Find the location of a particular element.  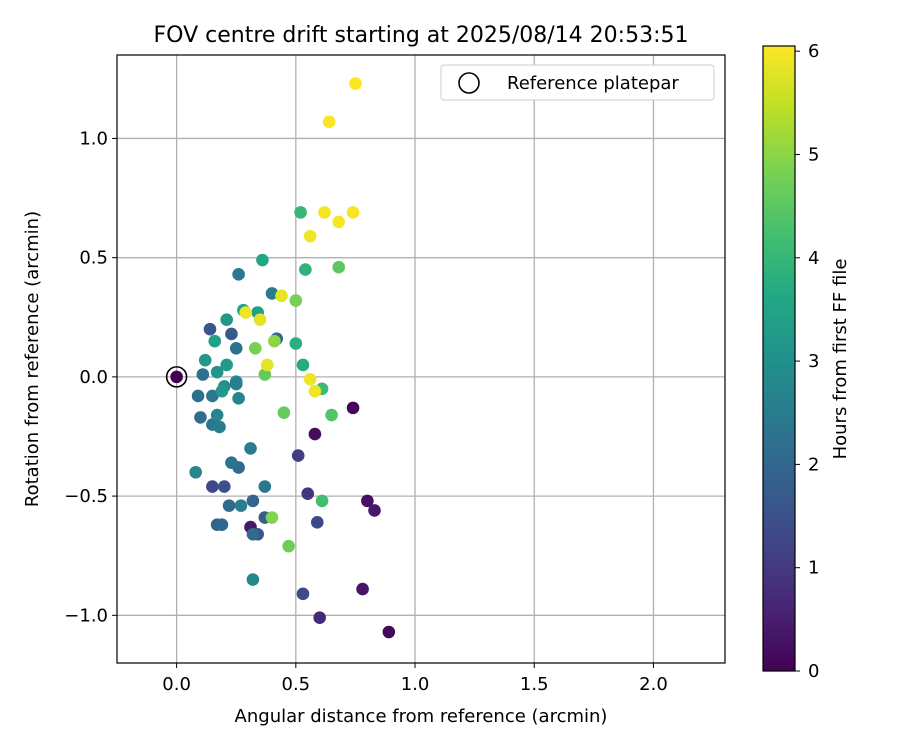

legend-box is located at coordinates (577, 82).